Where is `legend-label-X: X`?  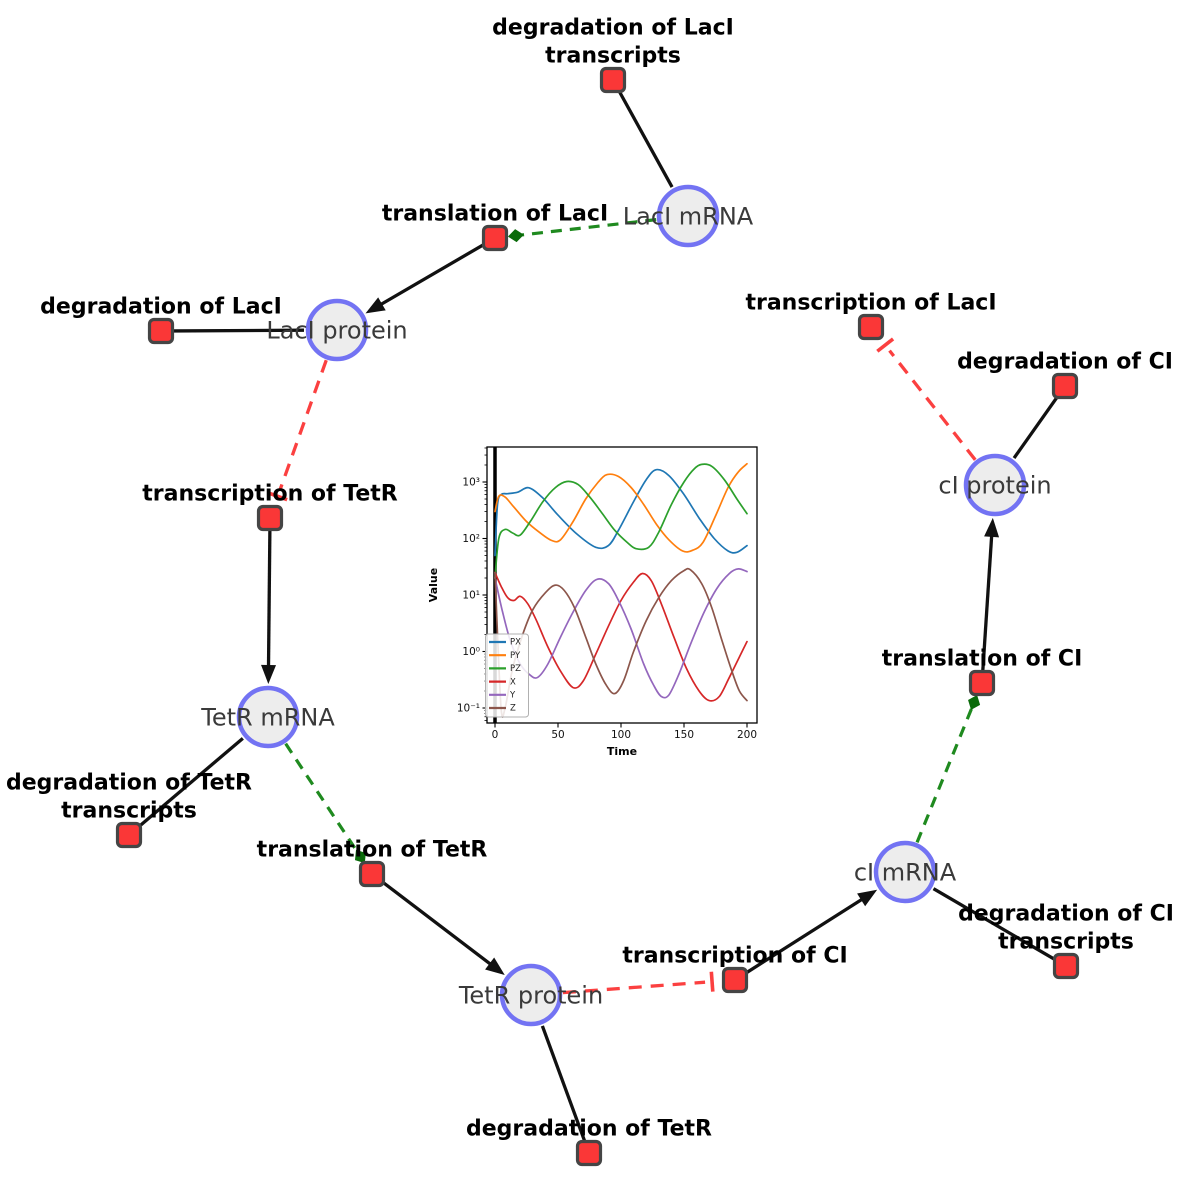 legend-label-X: X is located at coordinates (513, 682).